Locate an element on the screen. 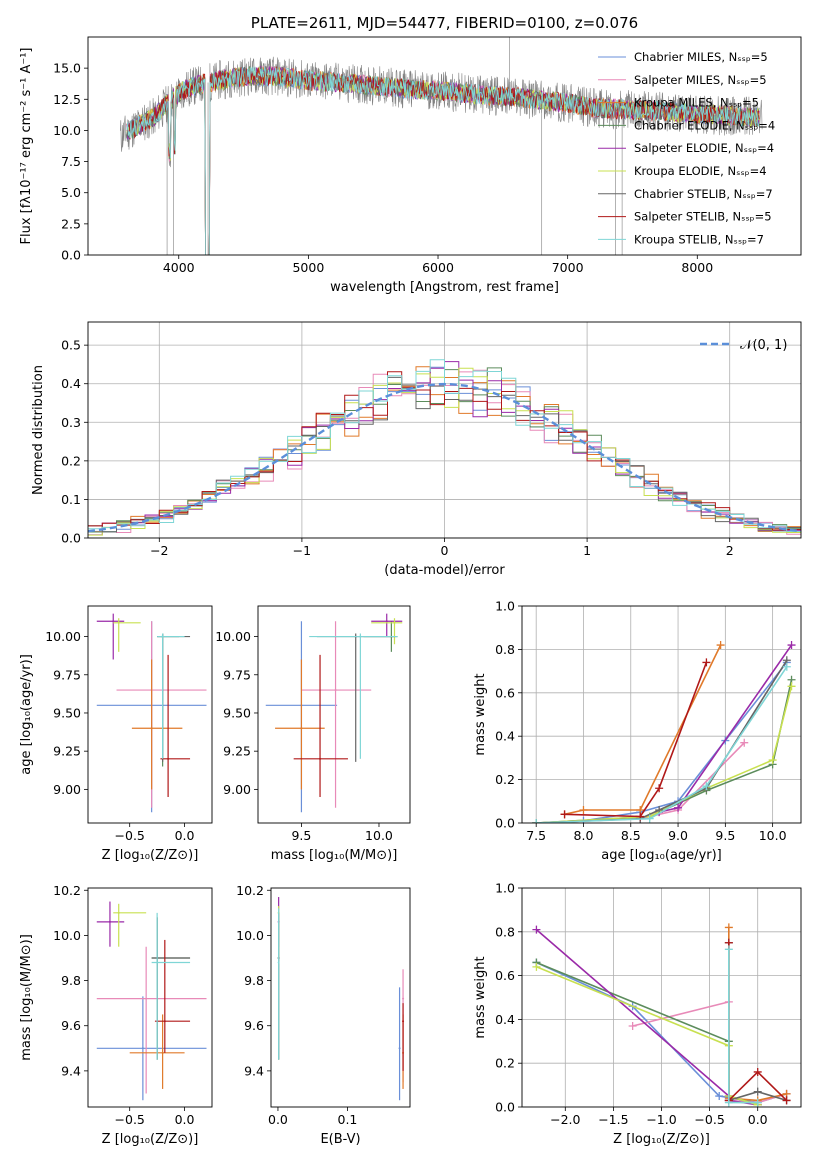 This screenshot has width=819, height=1170. mass_vs_z-ytick-label-4: 10.2 is located at coordinates (67, 890).